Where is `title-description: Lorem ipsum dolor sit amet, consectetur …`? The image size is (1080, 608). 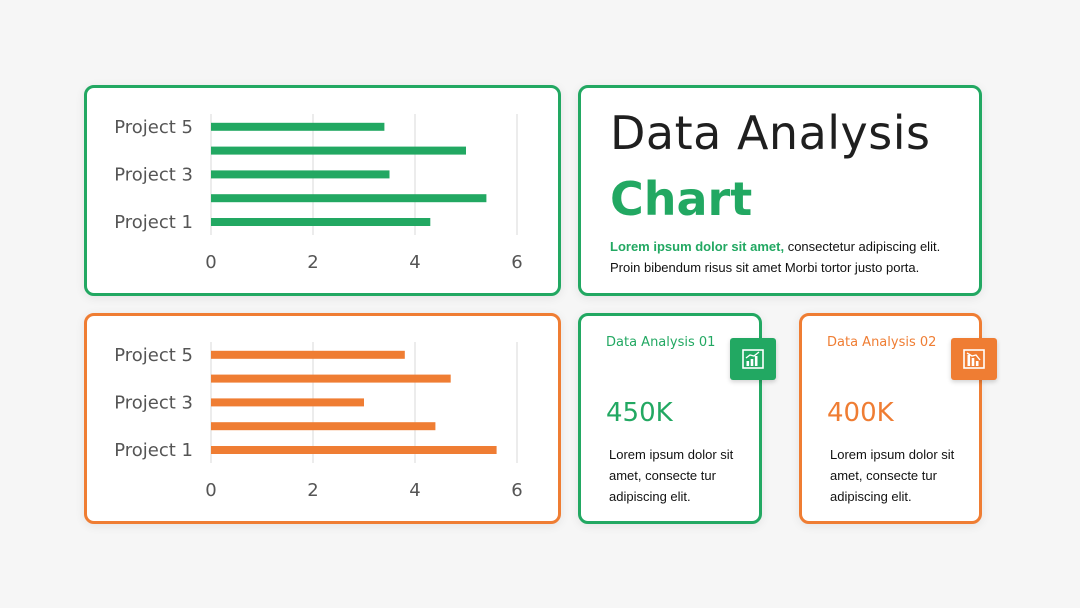 title-description: Lorem ipsum dolor sit amet, consectetur … is located at coordinates (790, 257).